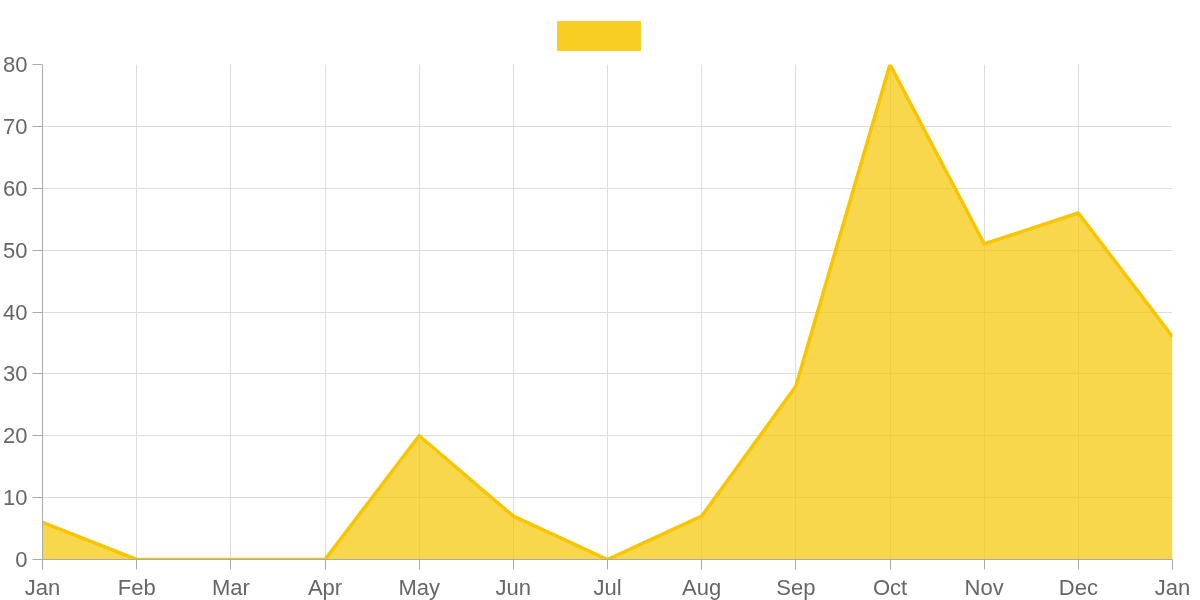 The height and width of the screenshot is (600, 1200). Describe the element at coordinates (702, 587) in the screenshot. I see `x-tick-label: Aug` at that location.